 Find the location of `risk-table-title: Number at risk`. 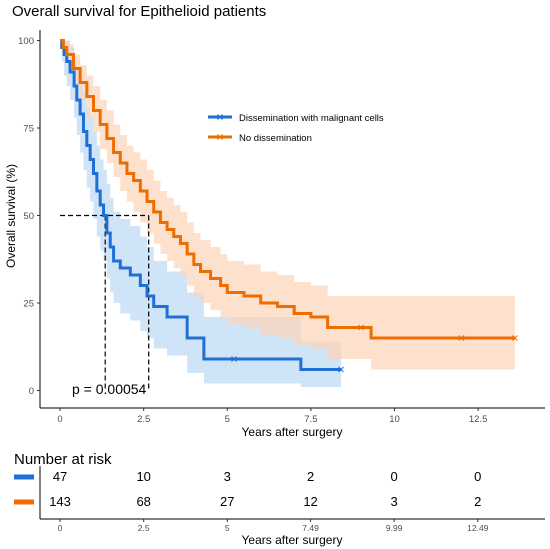

risk-table-title: Number at risk is located at coordinates (63, 459).